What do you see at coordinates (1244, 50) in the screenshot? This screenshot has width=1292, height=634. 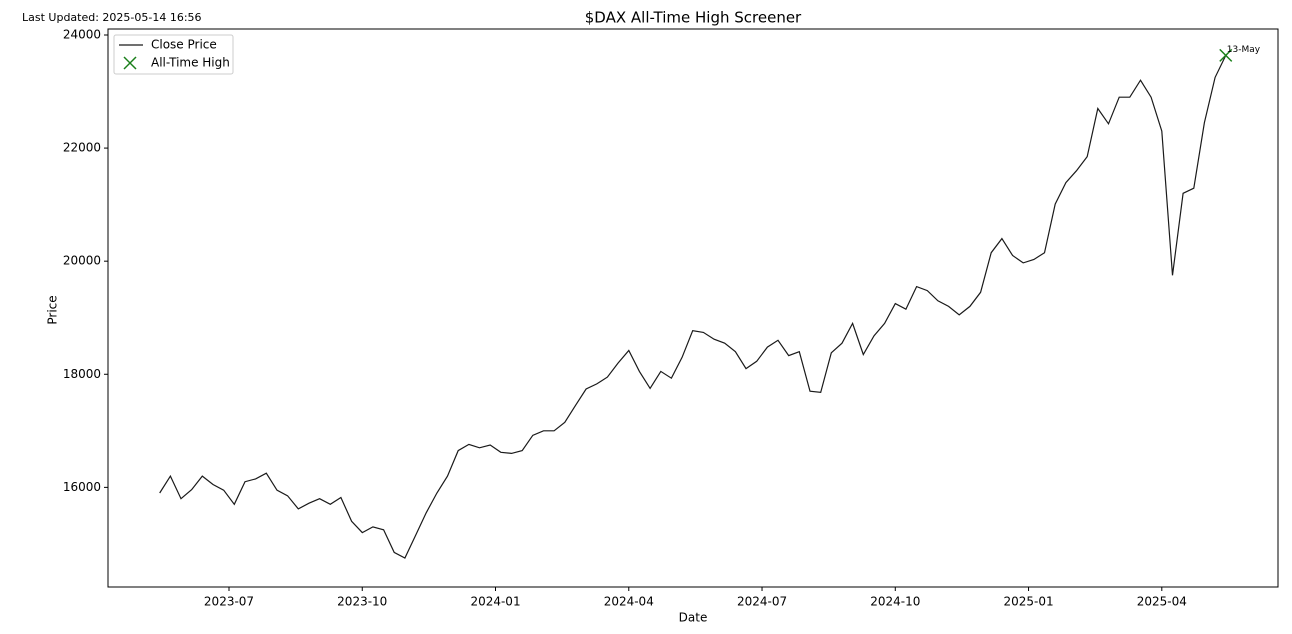 I see `annotation: 13-May` at bounding box center [1244, 50].